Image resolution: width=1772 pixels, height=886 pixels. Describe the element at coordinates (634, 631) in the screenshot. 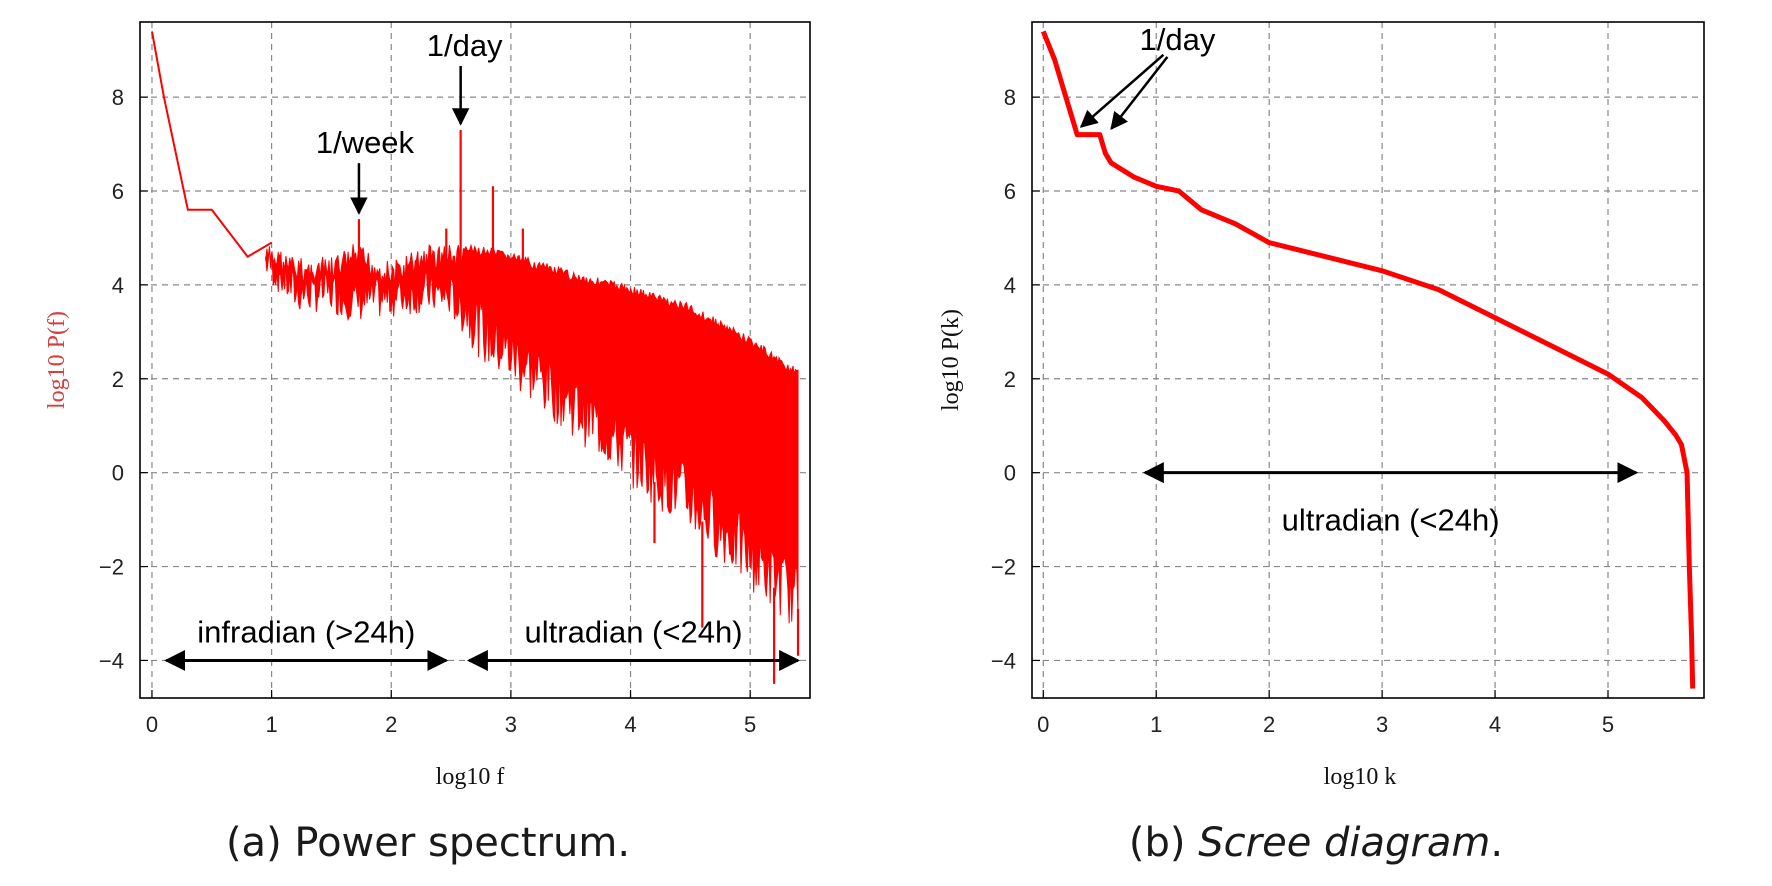

I see `power-spectrum-range-label: ultradian (<24h)` at that location.